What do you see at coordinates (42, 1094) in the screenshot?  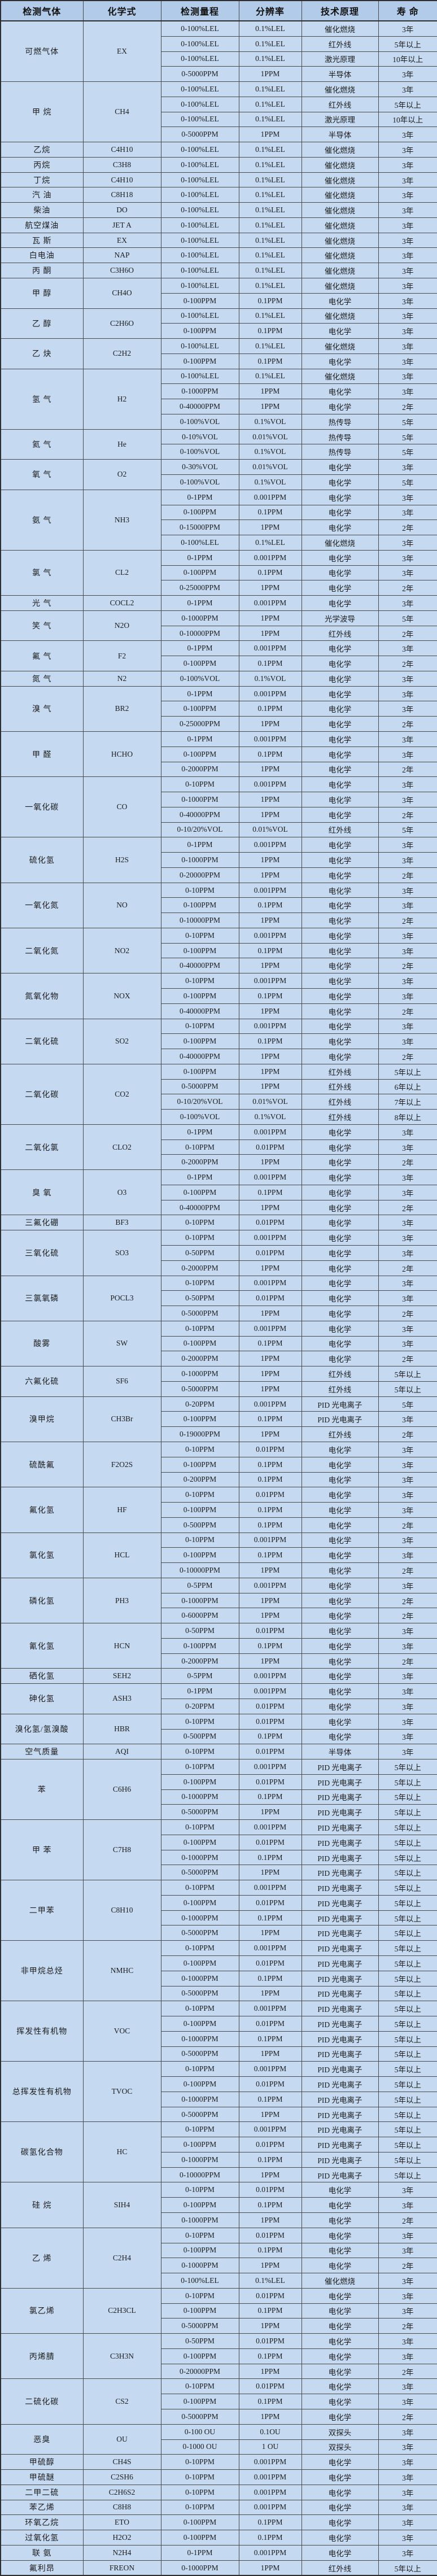 I see `gas-name-cell: 二氧化碳` at bounding box center [42, 1094].